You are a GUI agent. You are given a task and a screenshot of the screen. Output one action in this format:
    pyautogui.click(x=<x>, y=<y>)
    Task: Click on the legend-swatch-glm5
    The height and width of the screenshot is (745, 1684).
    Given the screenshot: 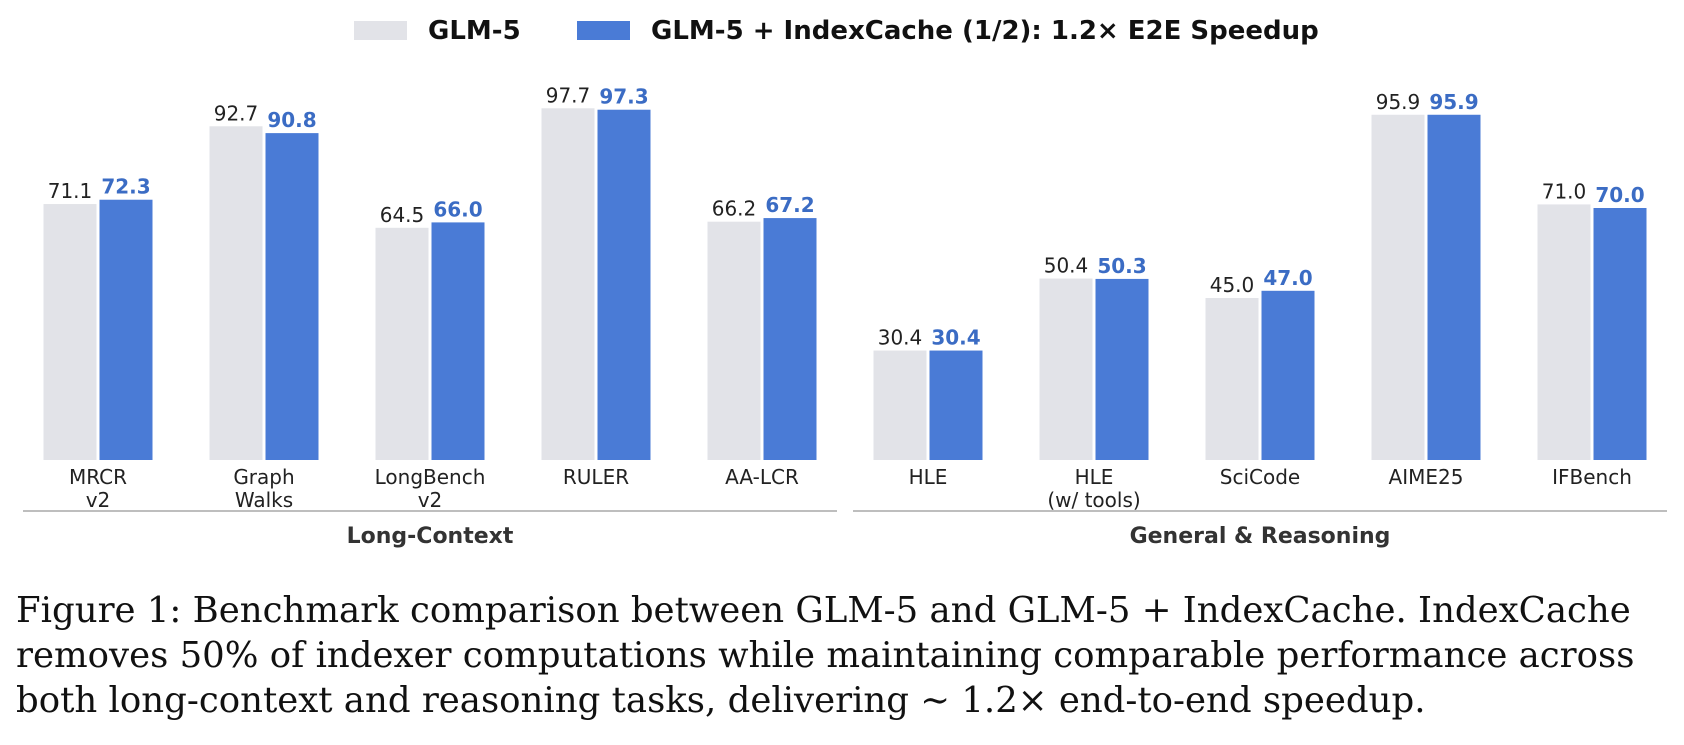 What is the action you would take?
    pyautogui.click(x=380, y=30)
    